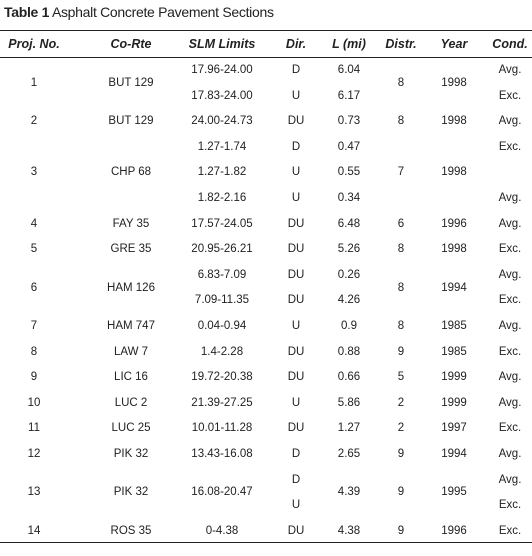 Image resolution: width=532 pixels, height=556 pixels. What do you see at coordinates (349, 146) in the screenshot?
I see `cell-length: 0.47` at bounding box center [349, 146].